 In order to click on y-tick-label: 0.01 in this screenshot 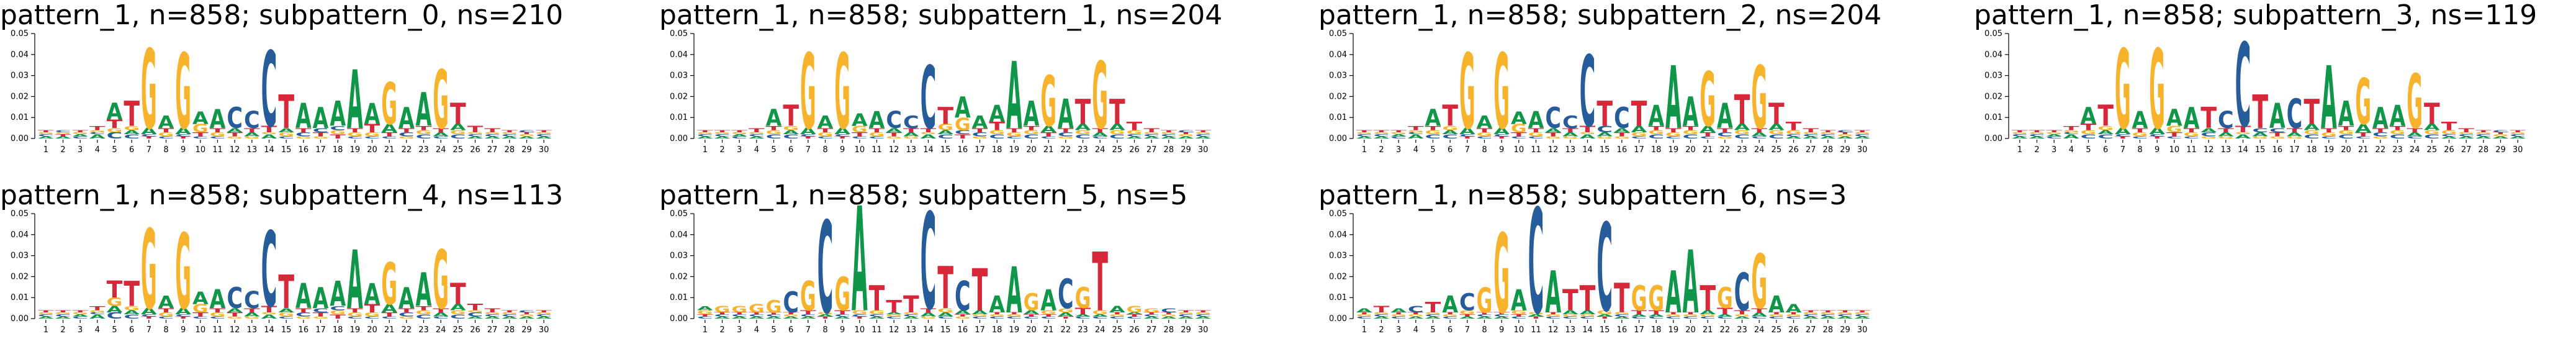, I will do `click(1338, 297)`.